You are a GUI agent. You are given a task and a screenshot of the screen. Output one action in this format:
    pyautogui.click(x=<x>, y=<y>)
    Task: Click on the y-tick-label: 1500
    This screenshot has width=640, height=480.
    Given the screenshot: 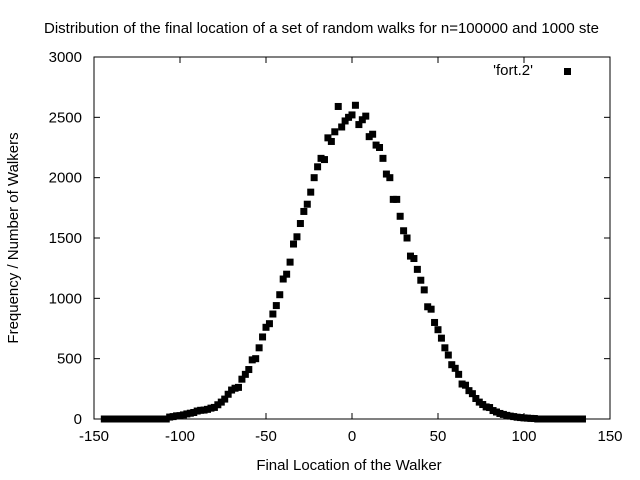 What is the action you would take?
    pyautogui.click(x=65, y=238)
    